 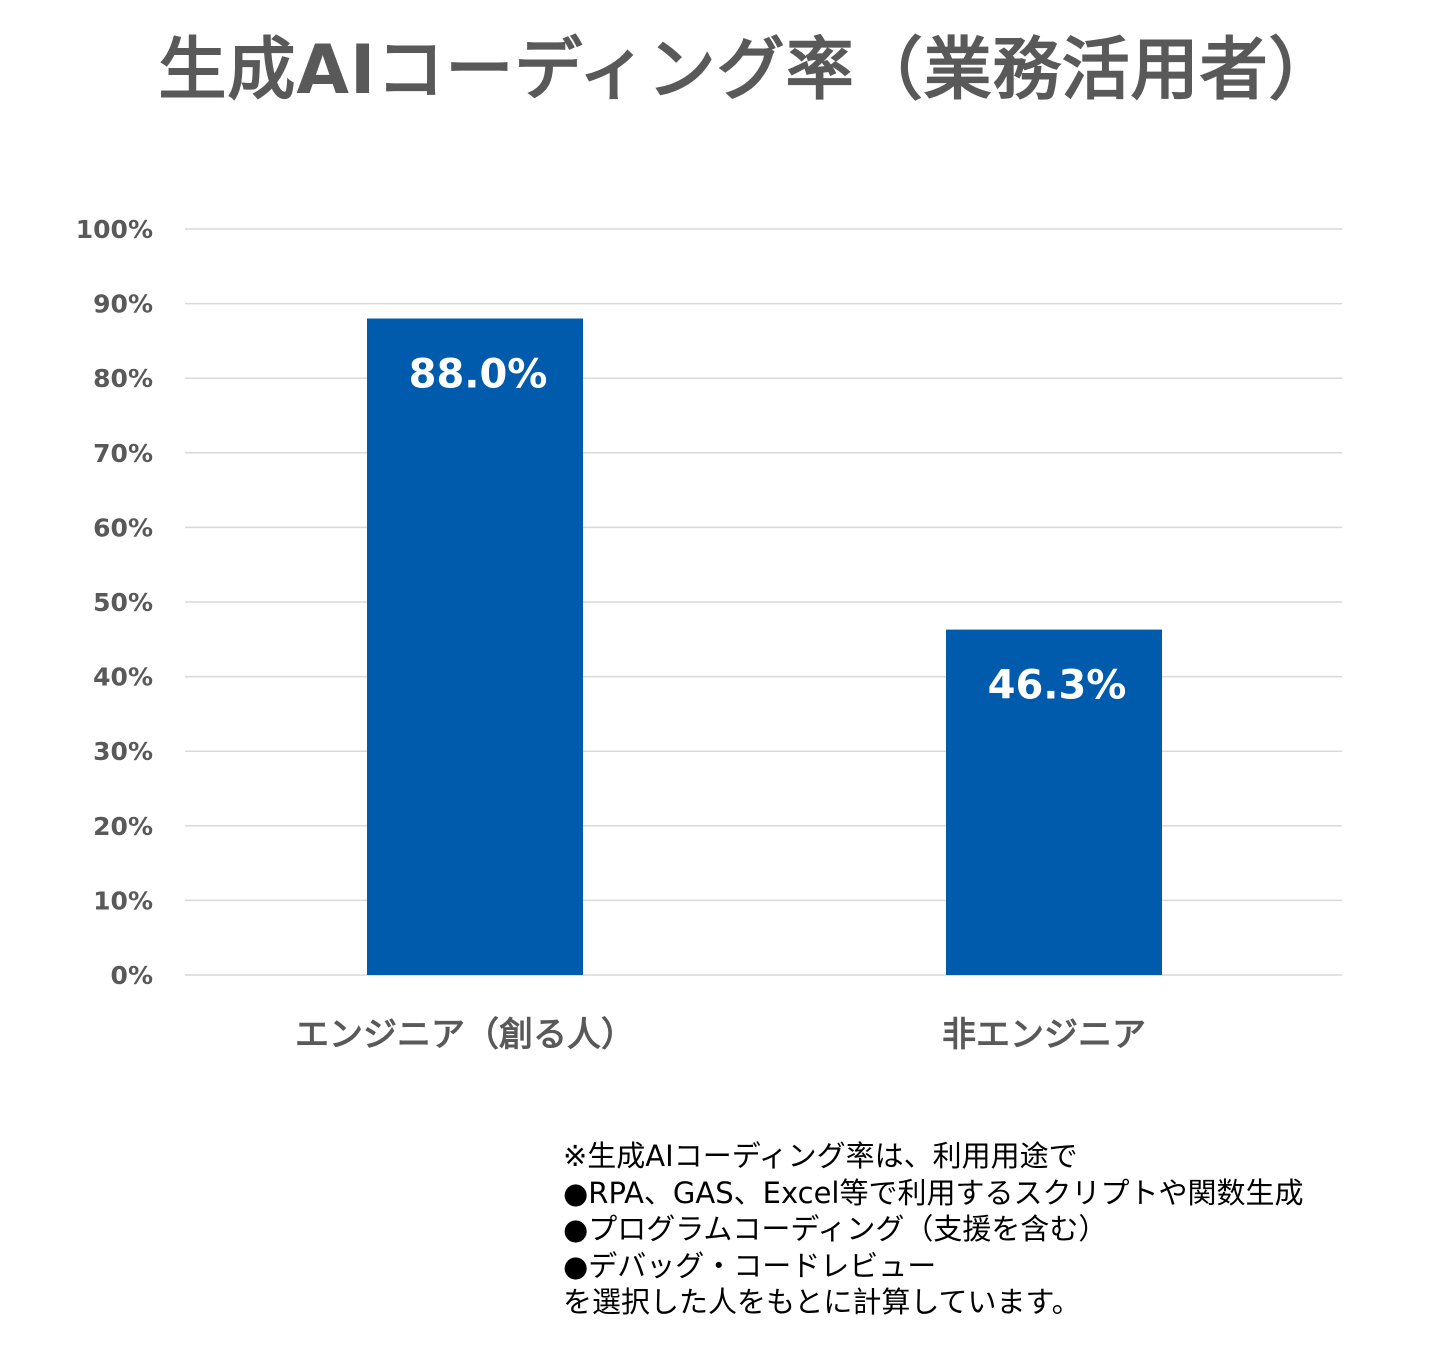 I want to click on chart-title: 生成AIコーディング率（業務活用者）, so click(x=748, y=70).